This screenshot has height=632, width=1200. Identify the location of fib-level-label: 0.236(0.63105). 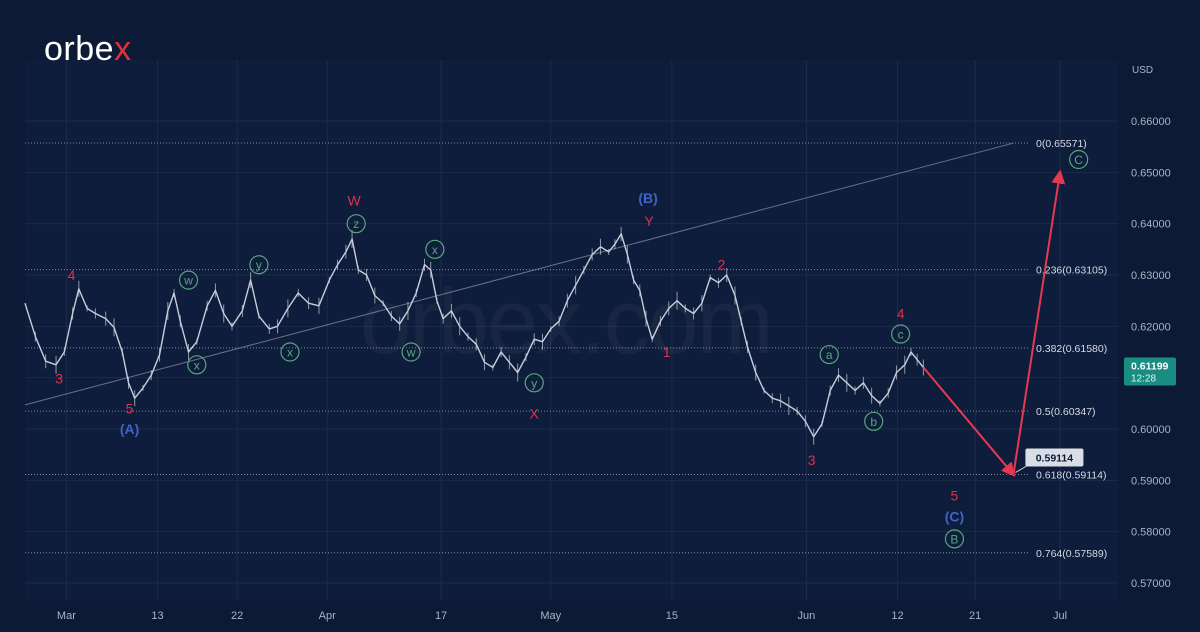
(1071, 271).